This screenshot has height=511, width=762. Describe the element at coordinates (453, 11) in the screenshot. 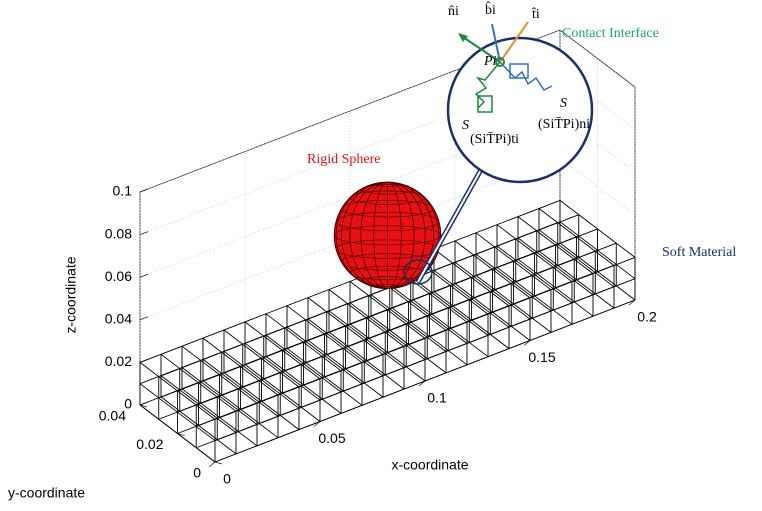

I see `inset-label: n̂i` at that location.